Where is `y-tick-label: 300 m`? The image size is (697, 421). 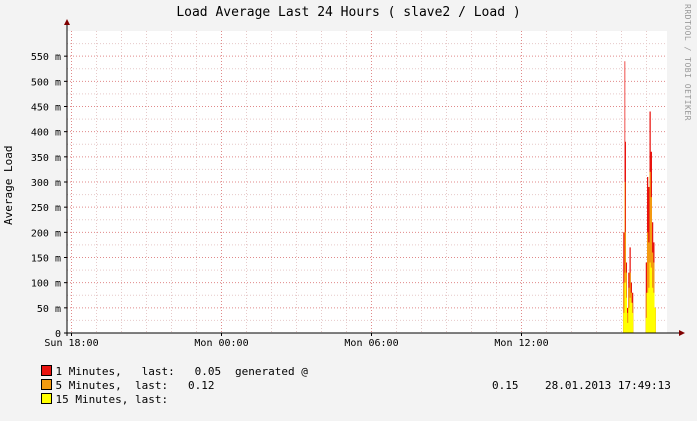 y-tick-label: 300 m is located at coordinates (46, 183).